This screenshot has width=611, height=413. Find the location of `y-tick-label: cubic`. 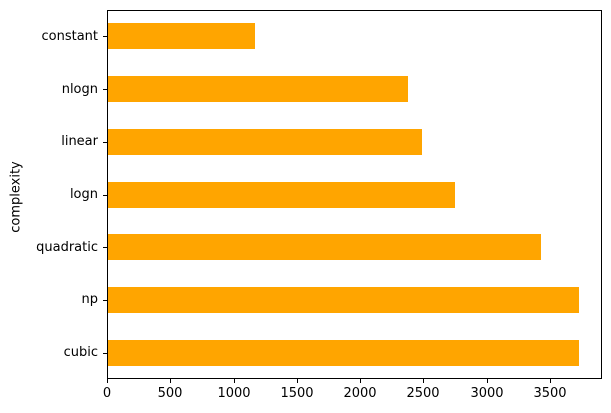

y-tick-label: cubic is located at coordinates (80, 352).